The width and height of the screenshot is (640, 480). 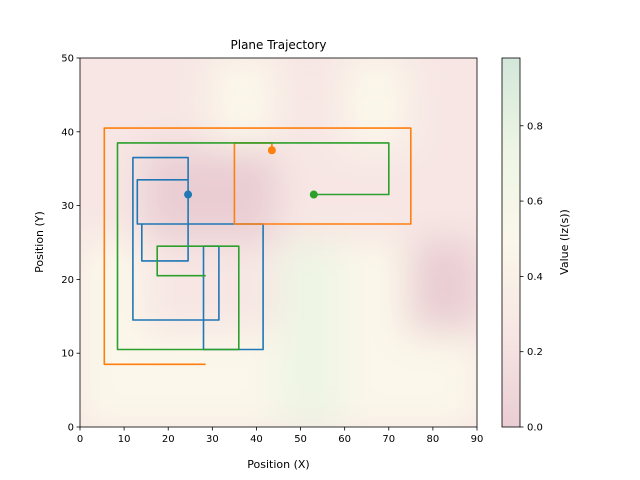 I want to click on colorbar-tick-label: 0.2, so click(x=535, y=352).